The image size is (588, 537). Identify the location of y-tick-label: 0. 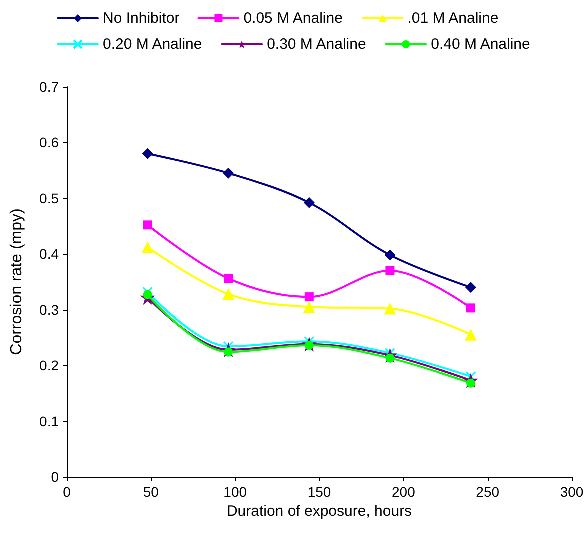
(55, 477).